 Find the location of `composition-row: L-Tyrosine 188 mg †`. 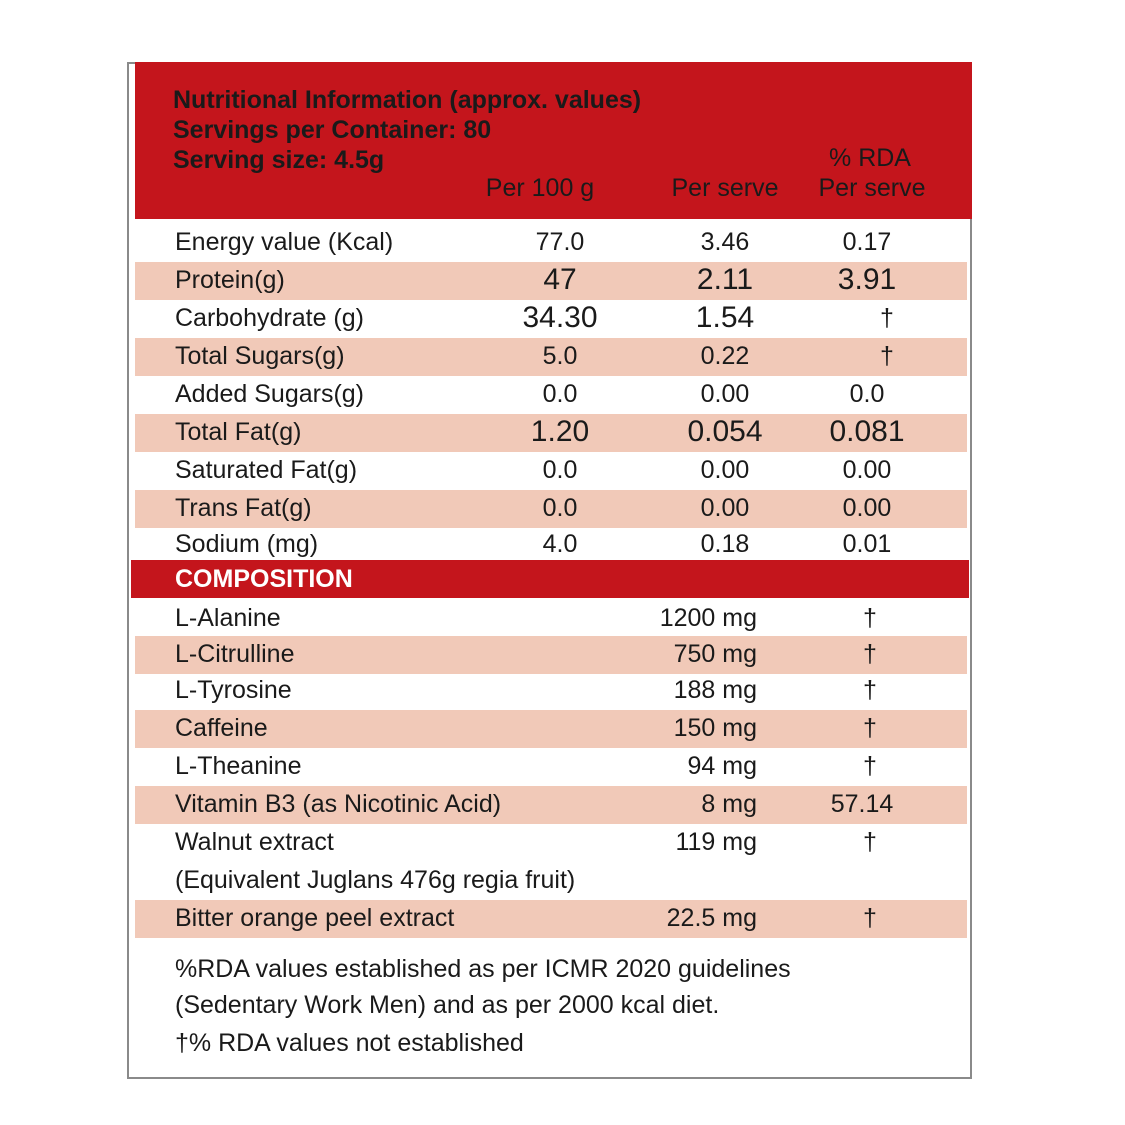

composition-row: L-Tyrosine 188 mg † is located at coordinates (551, 691).